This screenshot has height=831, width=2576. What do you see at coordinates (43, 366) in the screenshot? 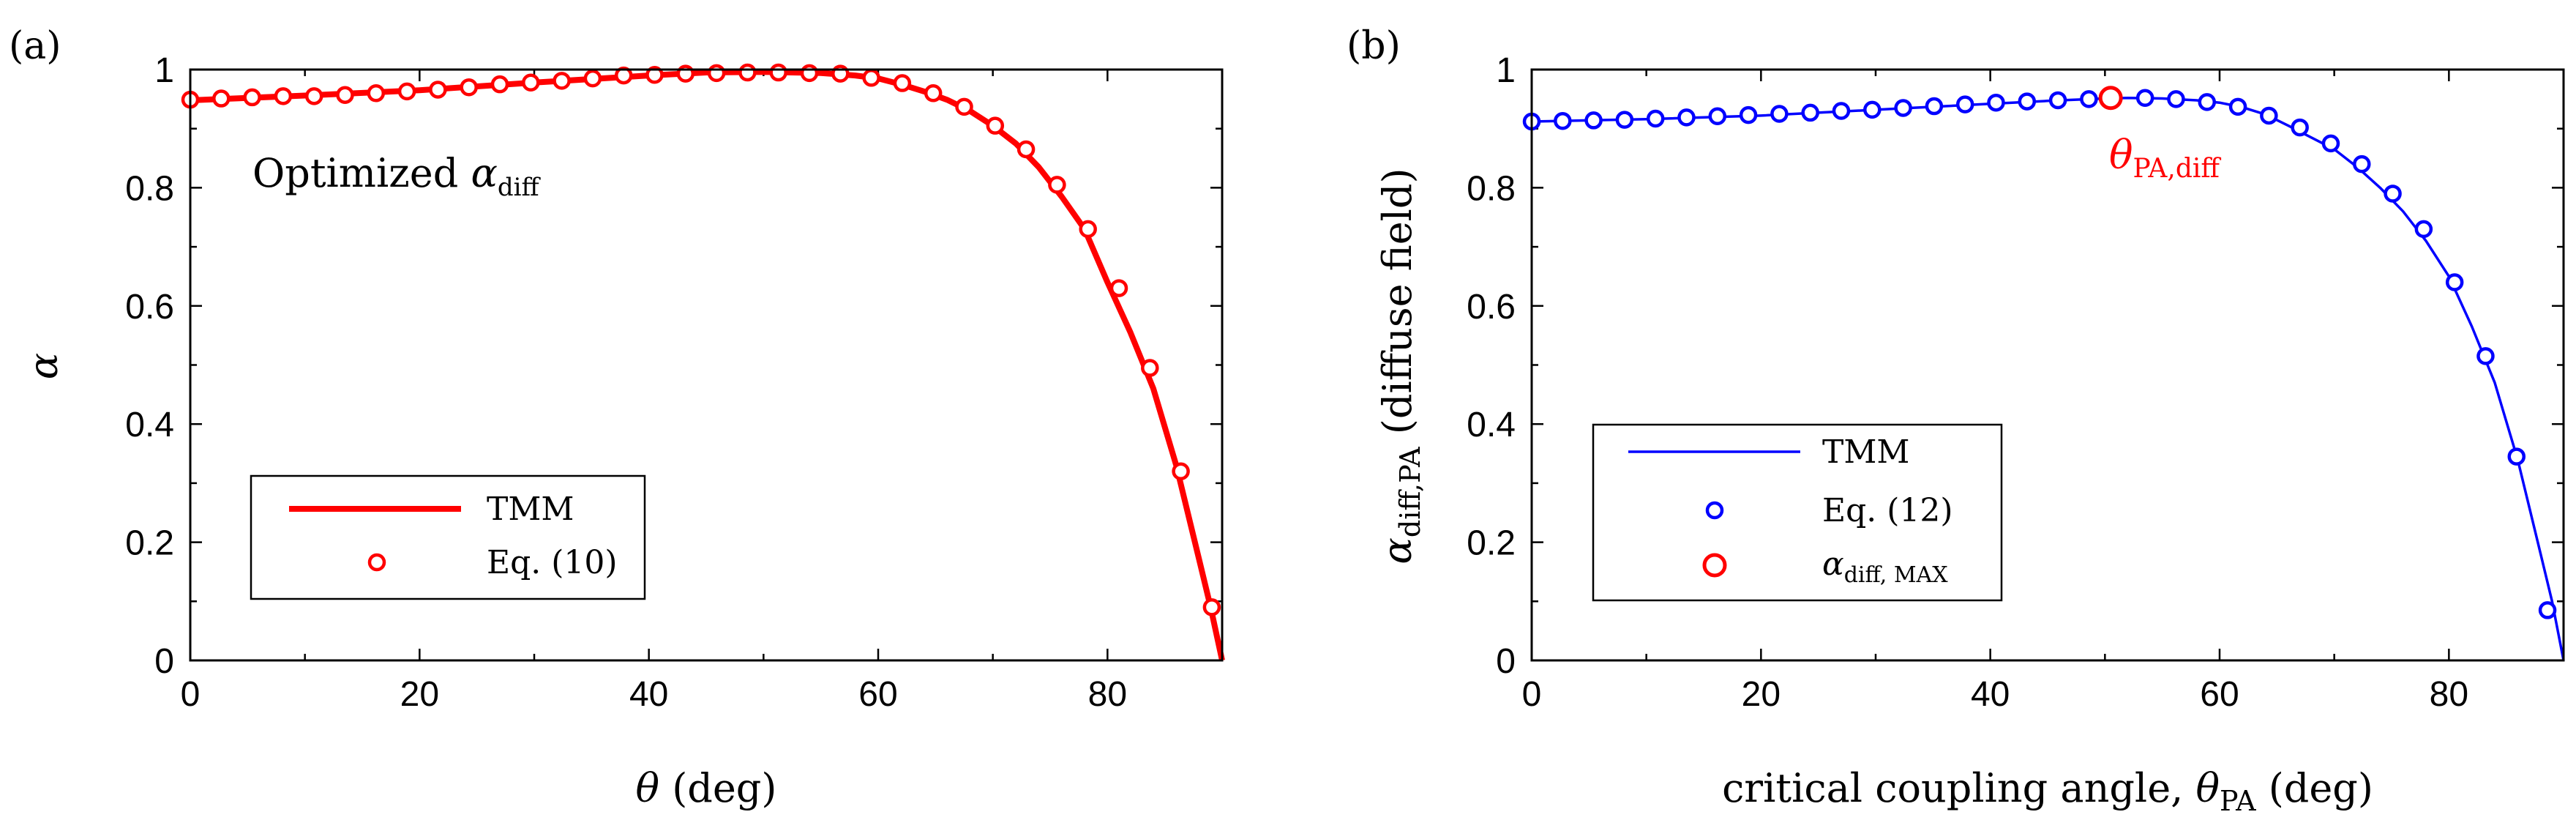
I see `panel-a-y-axis-title: α` at bounding box center [43, 366].